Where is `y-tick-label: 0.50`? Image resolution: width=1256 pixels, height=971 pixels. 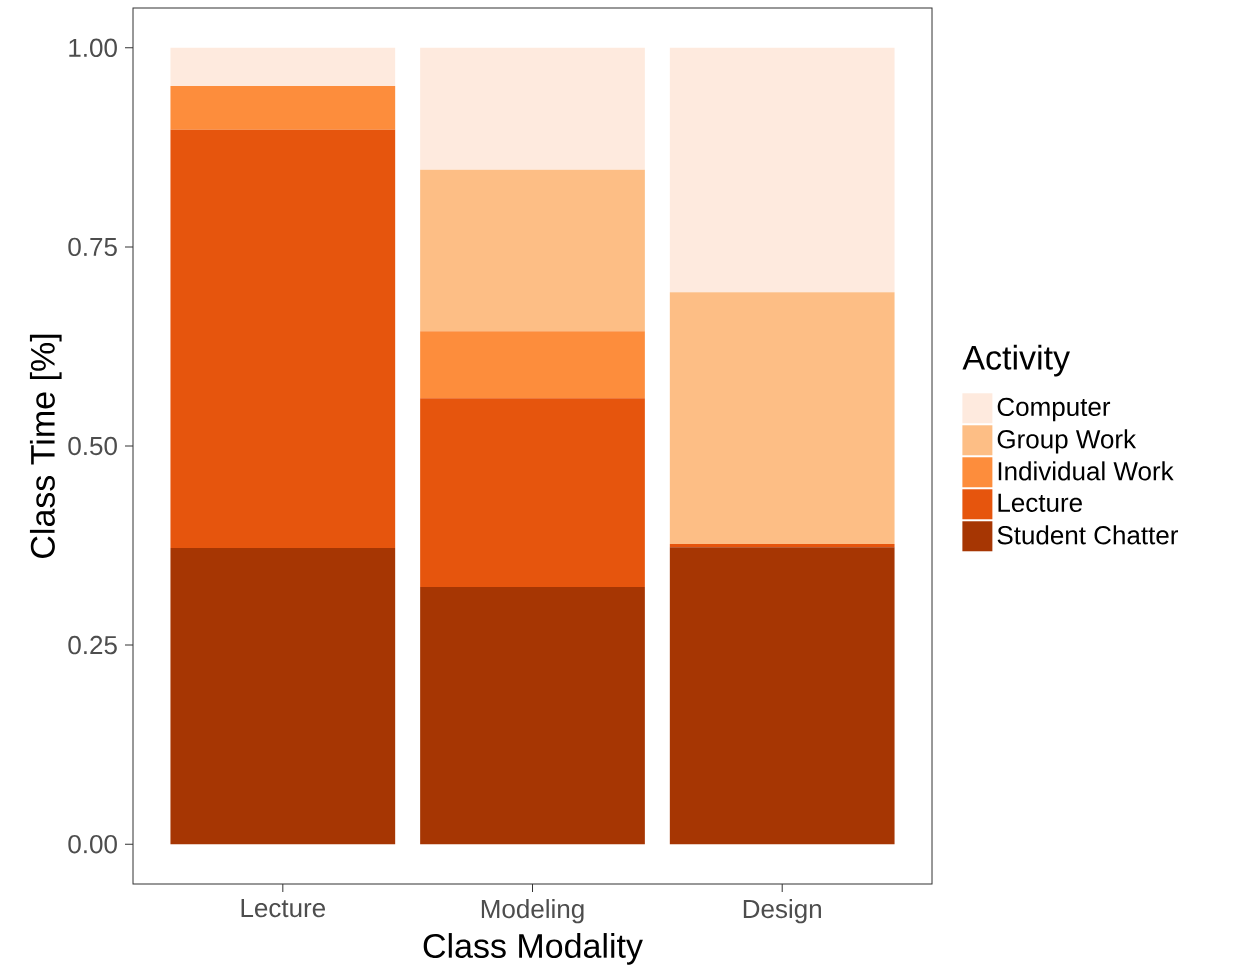
y-tick-label: 0.50 is located at coordinates (92, 446).